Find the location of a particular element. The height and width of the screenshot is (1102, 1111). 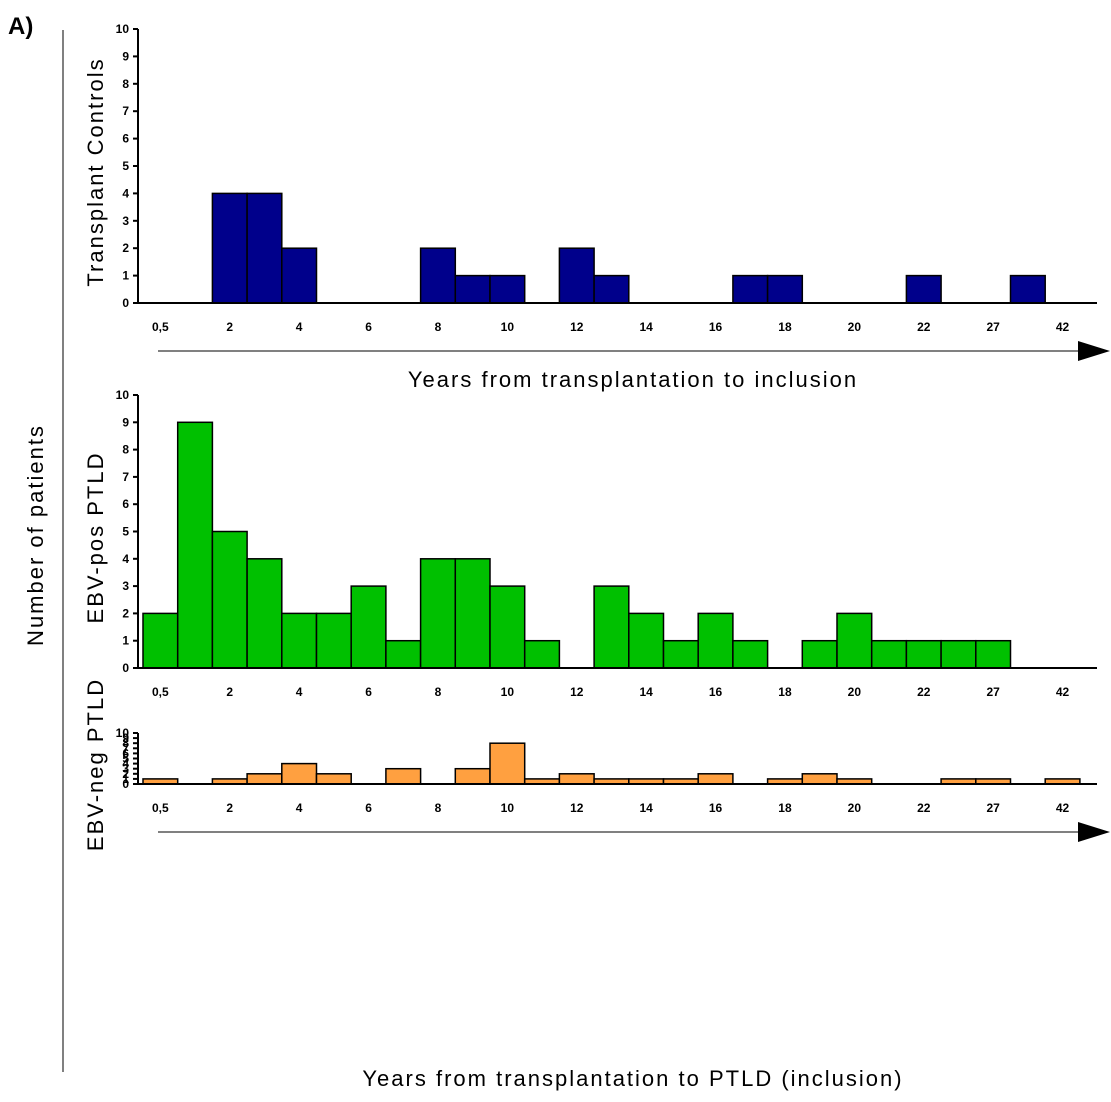

y-tick-label-ebv-neg-ptld: 2 is located at coordinates (125, 774).